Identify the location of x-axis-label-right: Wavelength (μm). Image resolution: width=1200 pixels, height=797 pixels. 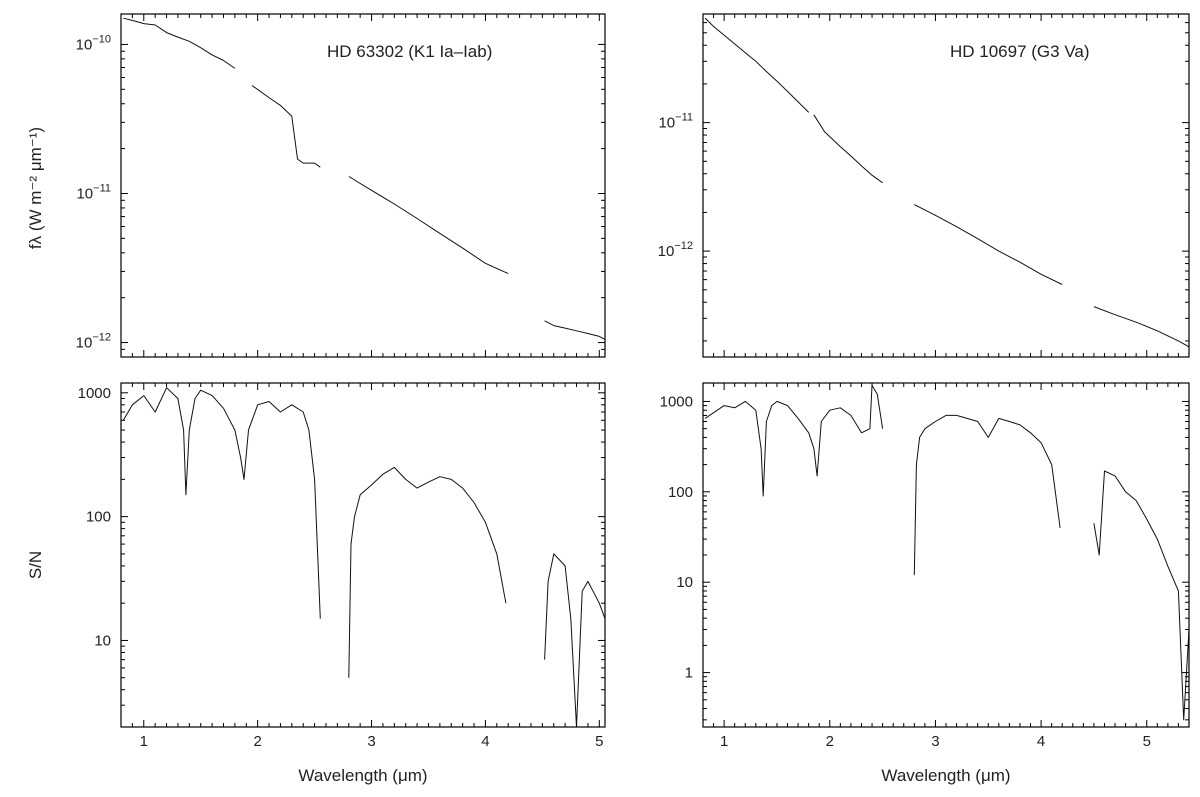
(945, 775).